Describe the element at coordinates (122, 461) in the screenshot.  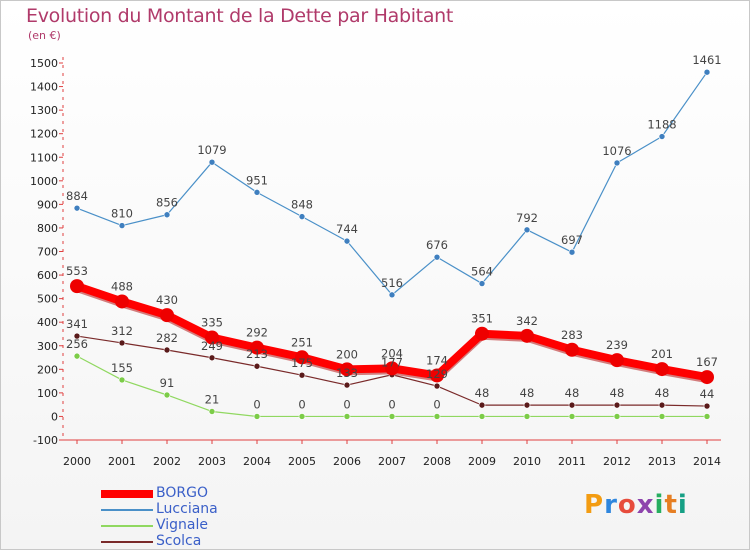
I see `x-tick-label: 2001` at that location.